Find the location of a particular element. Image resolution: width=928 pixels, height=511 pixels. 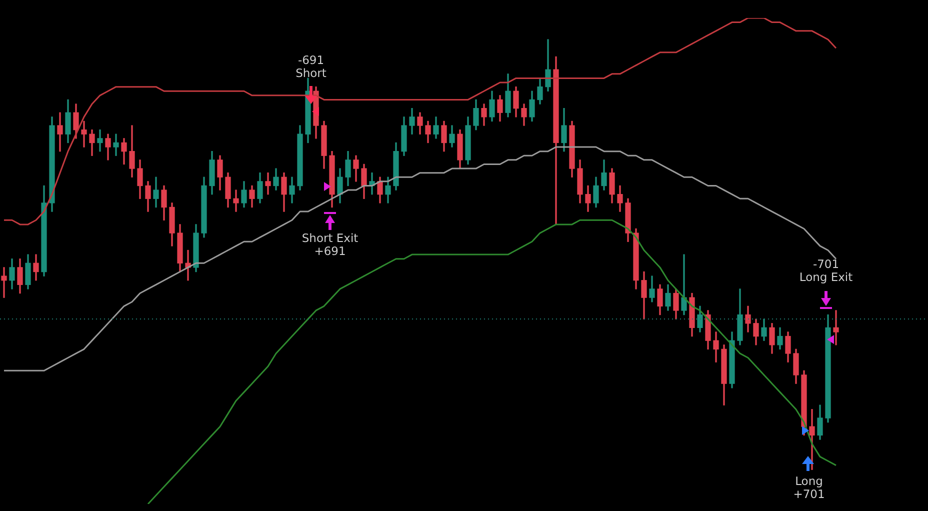

text: Long +701 is located at coordinates (809, 487).